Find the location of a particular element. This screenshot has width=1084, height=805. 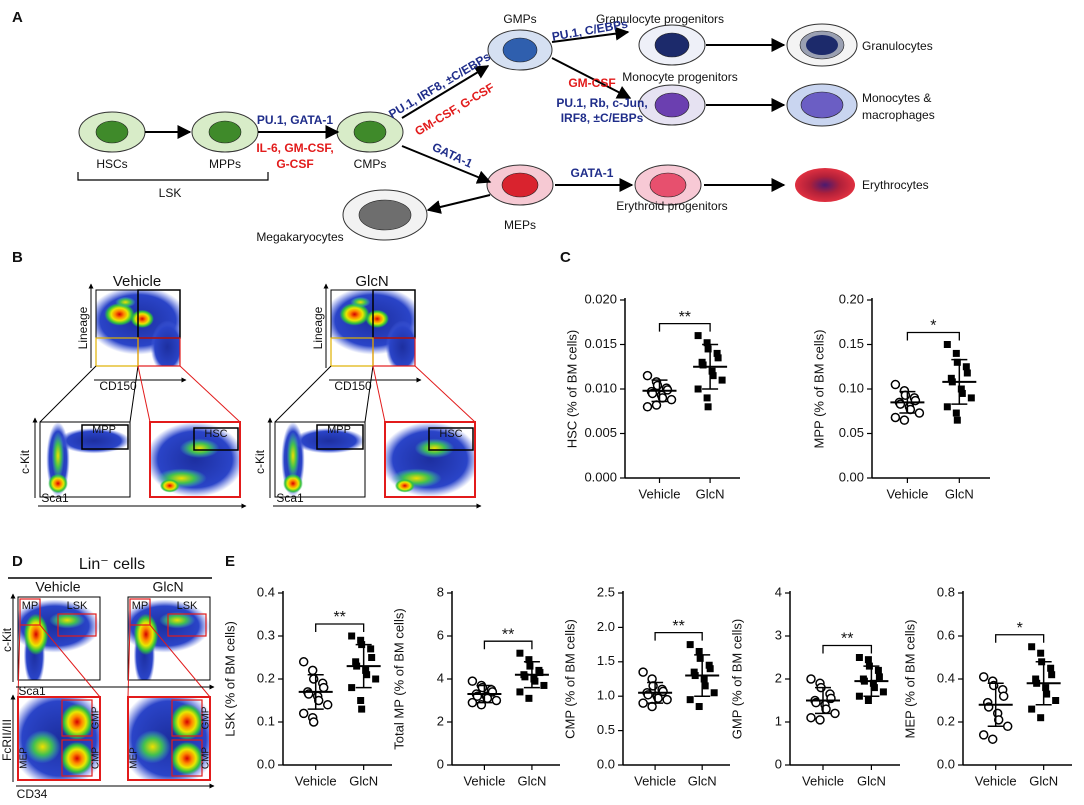

y-tick-label: 0.6 is located at coordinates (946, 634).